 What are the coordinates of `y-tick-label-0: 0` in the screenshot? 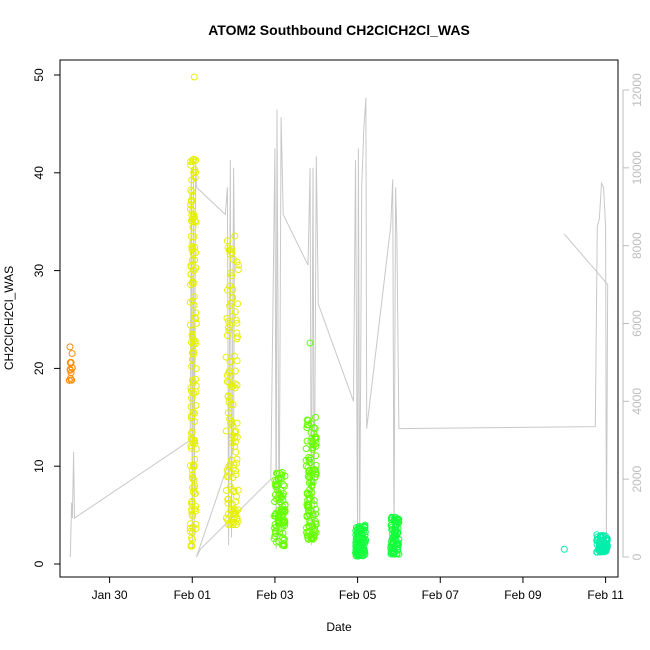 It's located at (39, 563).